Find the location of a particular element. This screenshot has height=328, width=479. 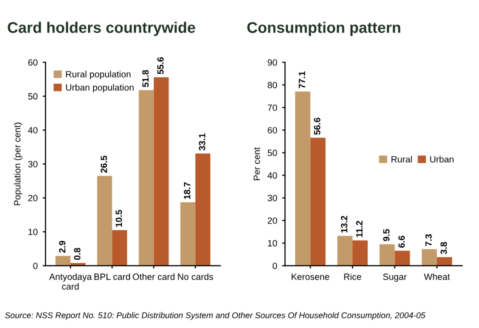

chart-title: Card holders countrywide is located at coordinates (102, 29).